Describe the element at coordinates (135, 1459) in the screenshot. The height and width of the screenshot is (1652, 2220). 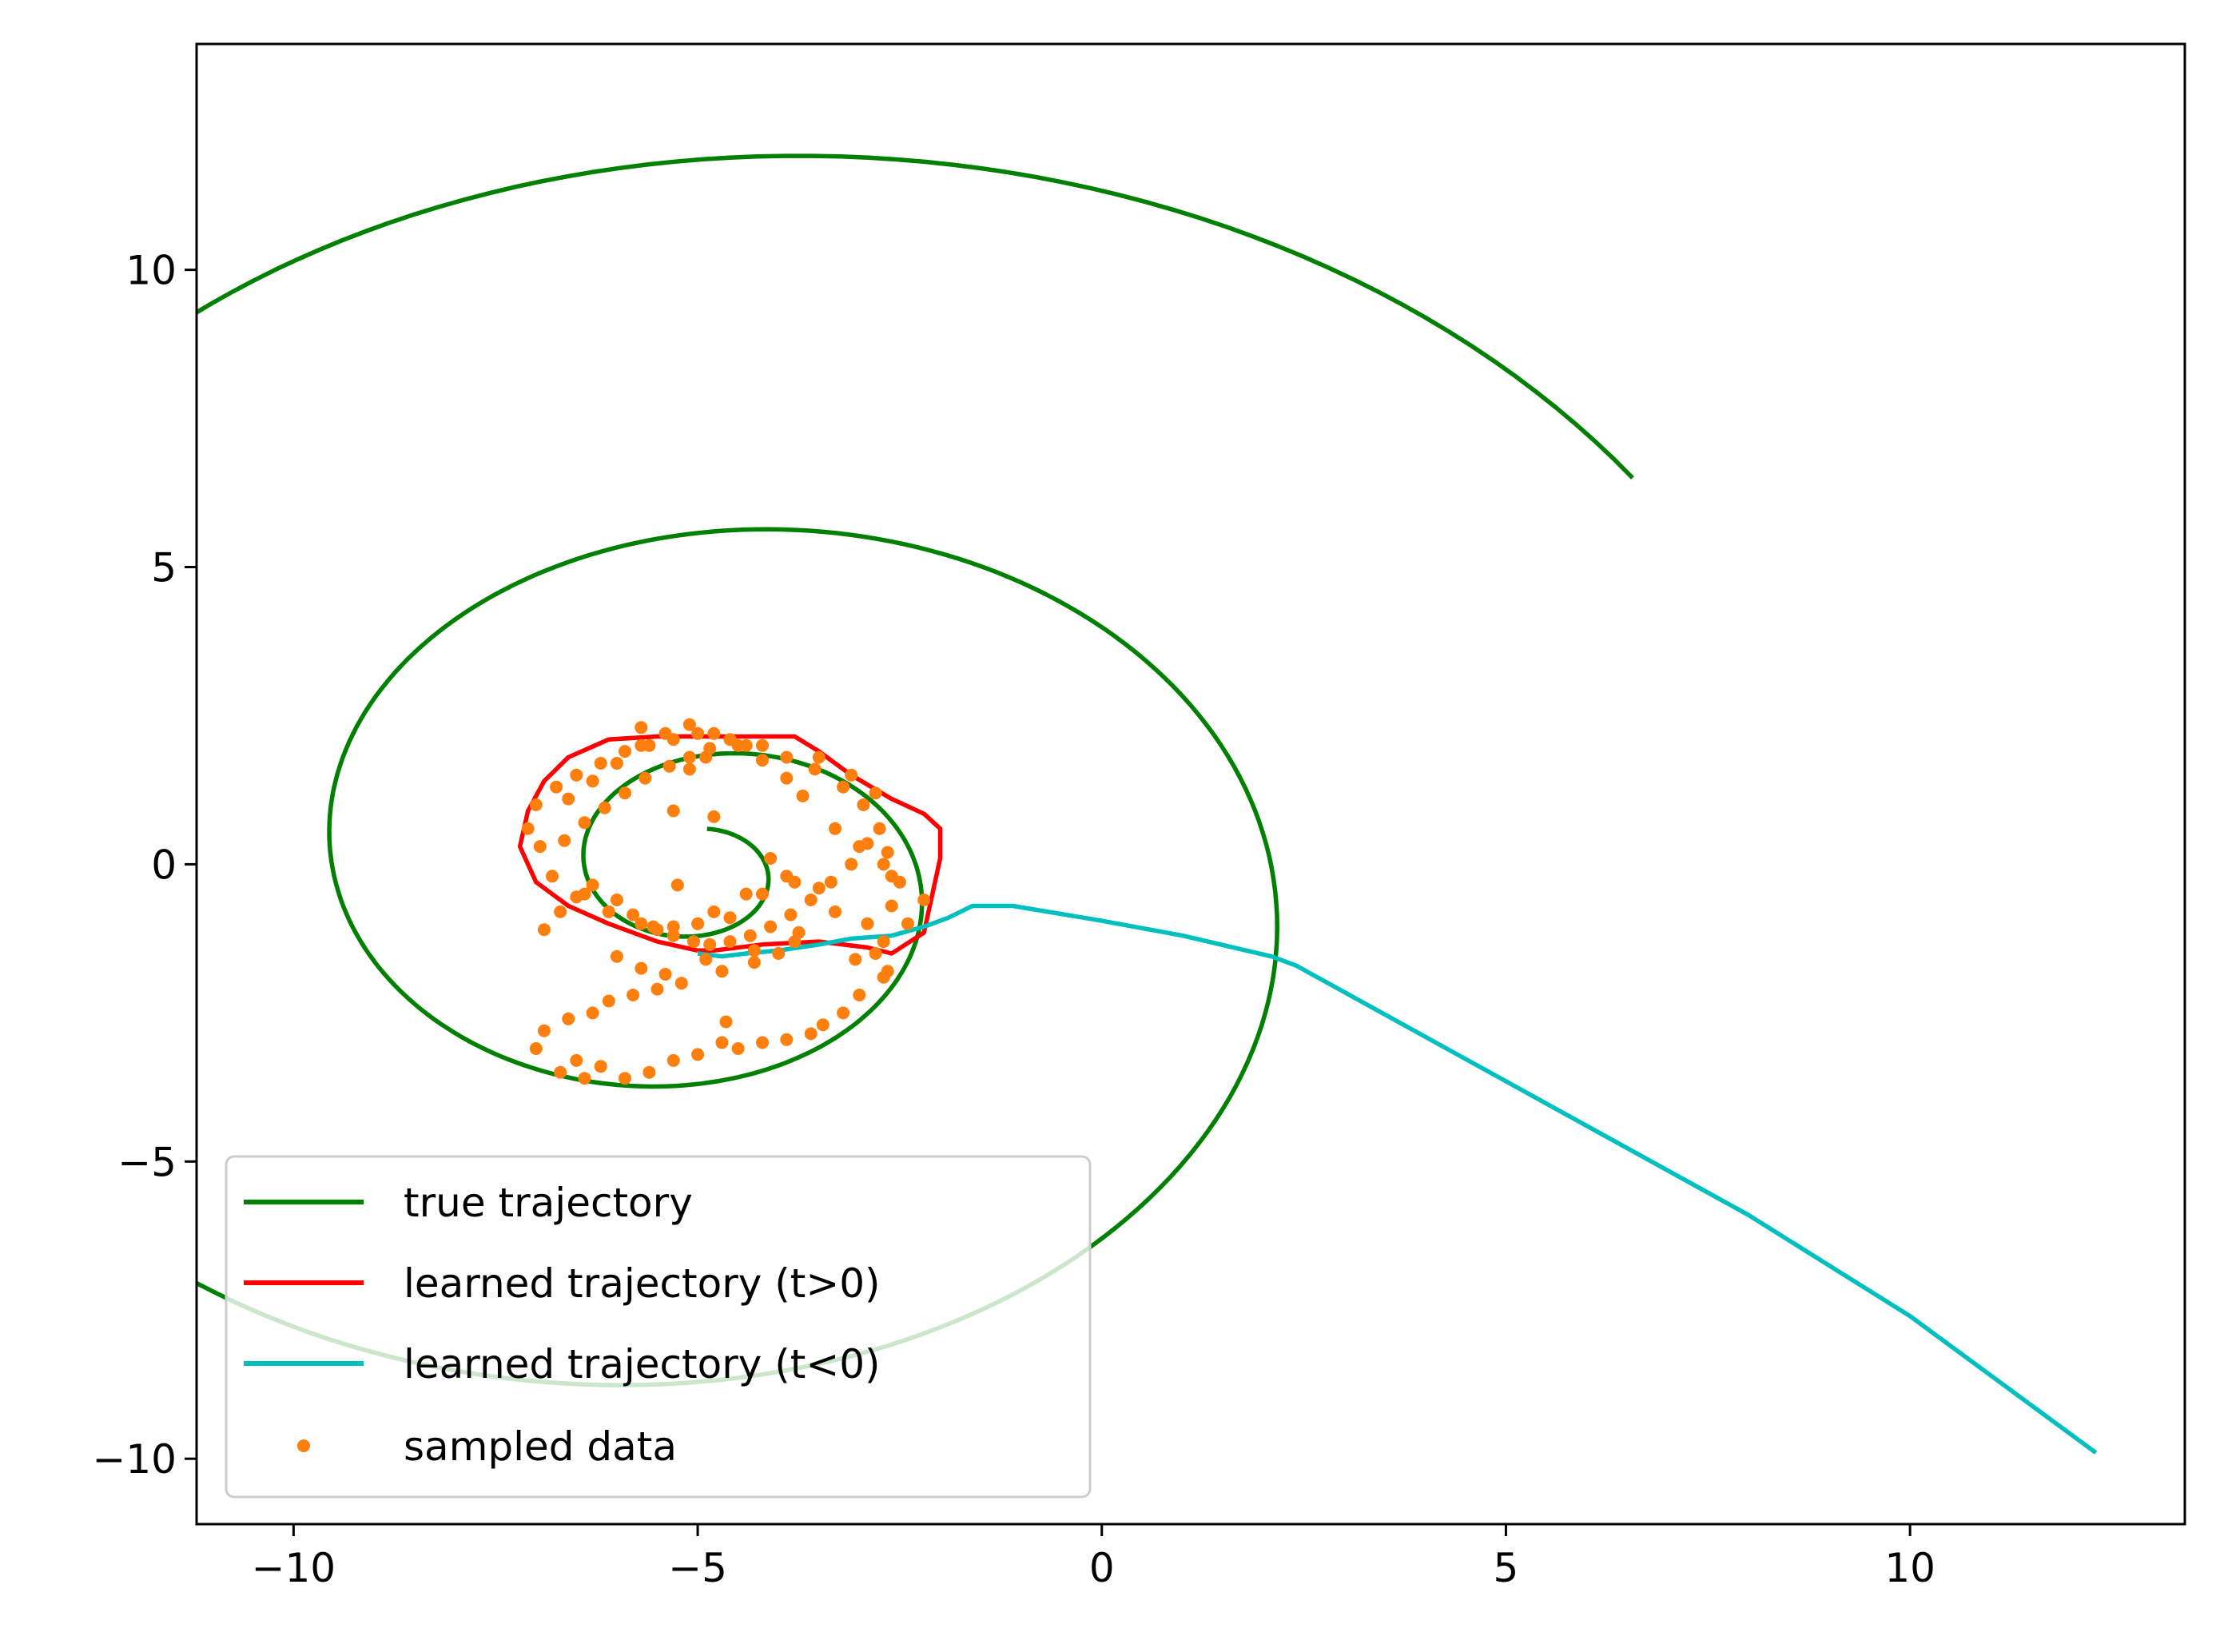
I see `y-tick-label: −10` at that location.